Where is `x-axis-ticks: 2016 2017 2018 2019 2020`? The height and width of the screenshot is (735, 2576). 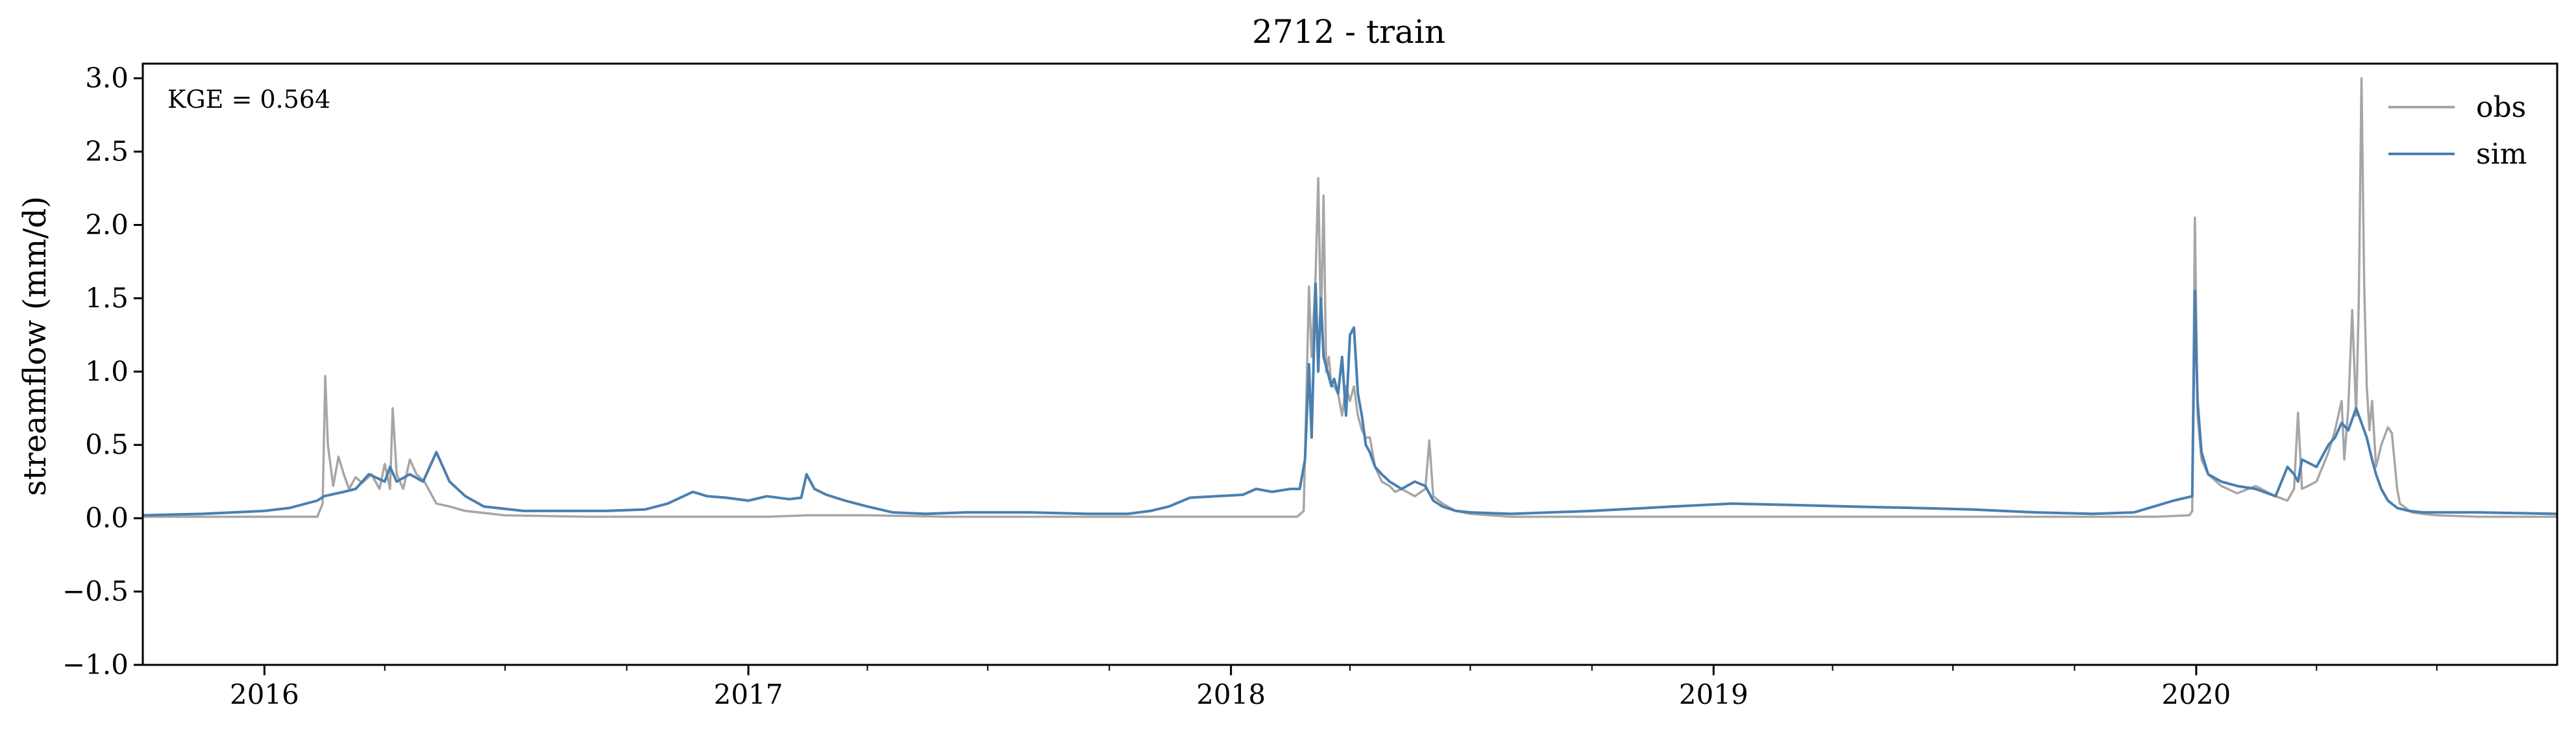 x-axis-ticks: 2016 2017 2018 2019 2020 is located at coordinates (1334, 687).